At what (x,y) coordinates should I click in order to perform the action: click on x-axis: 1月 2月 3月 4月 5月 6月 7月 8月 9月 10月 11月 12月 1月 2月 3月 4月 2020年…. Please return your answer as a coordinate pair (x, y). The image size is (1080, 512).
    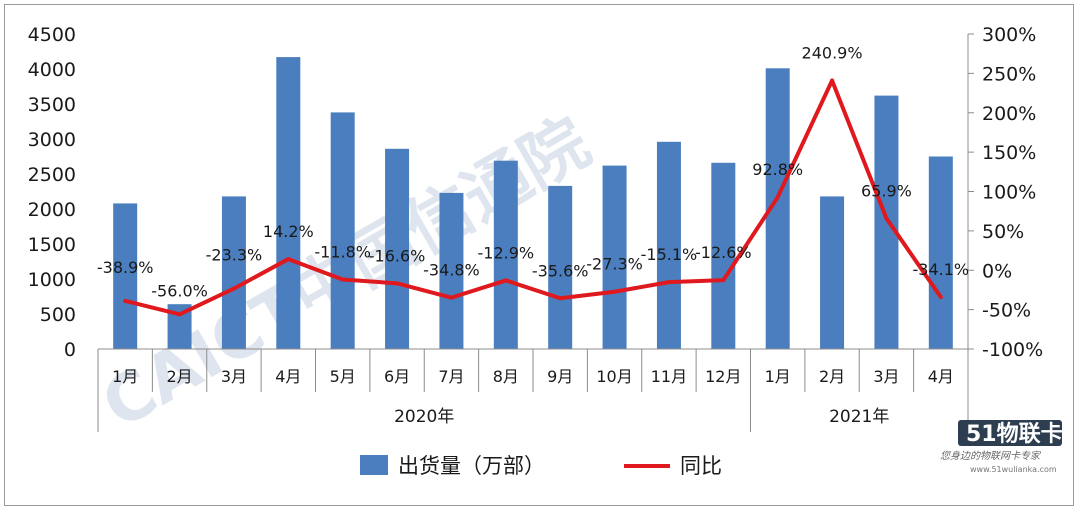
    Looking at the image, I should click on (533, 390).